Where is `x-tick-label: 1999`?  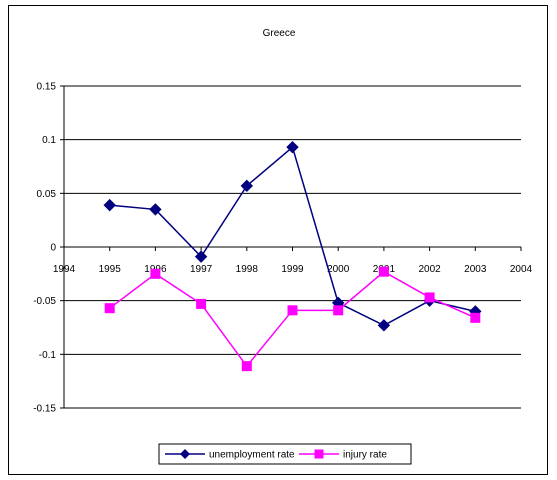 x-tick-label: 1999 is located at coordinates (292, 269).